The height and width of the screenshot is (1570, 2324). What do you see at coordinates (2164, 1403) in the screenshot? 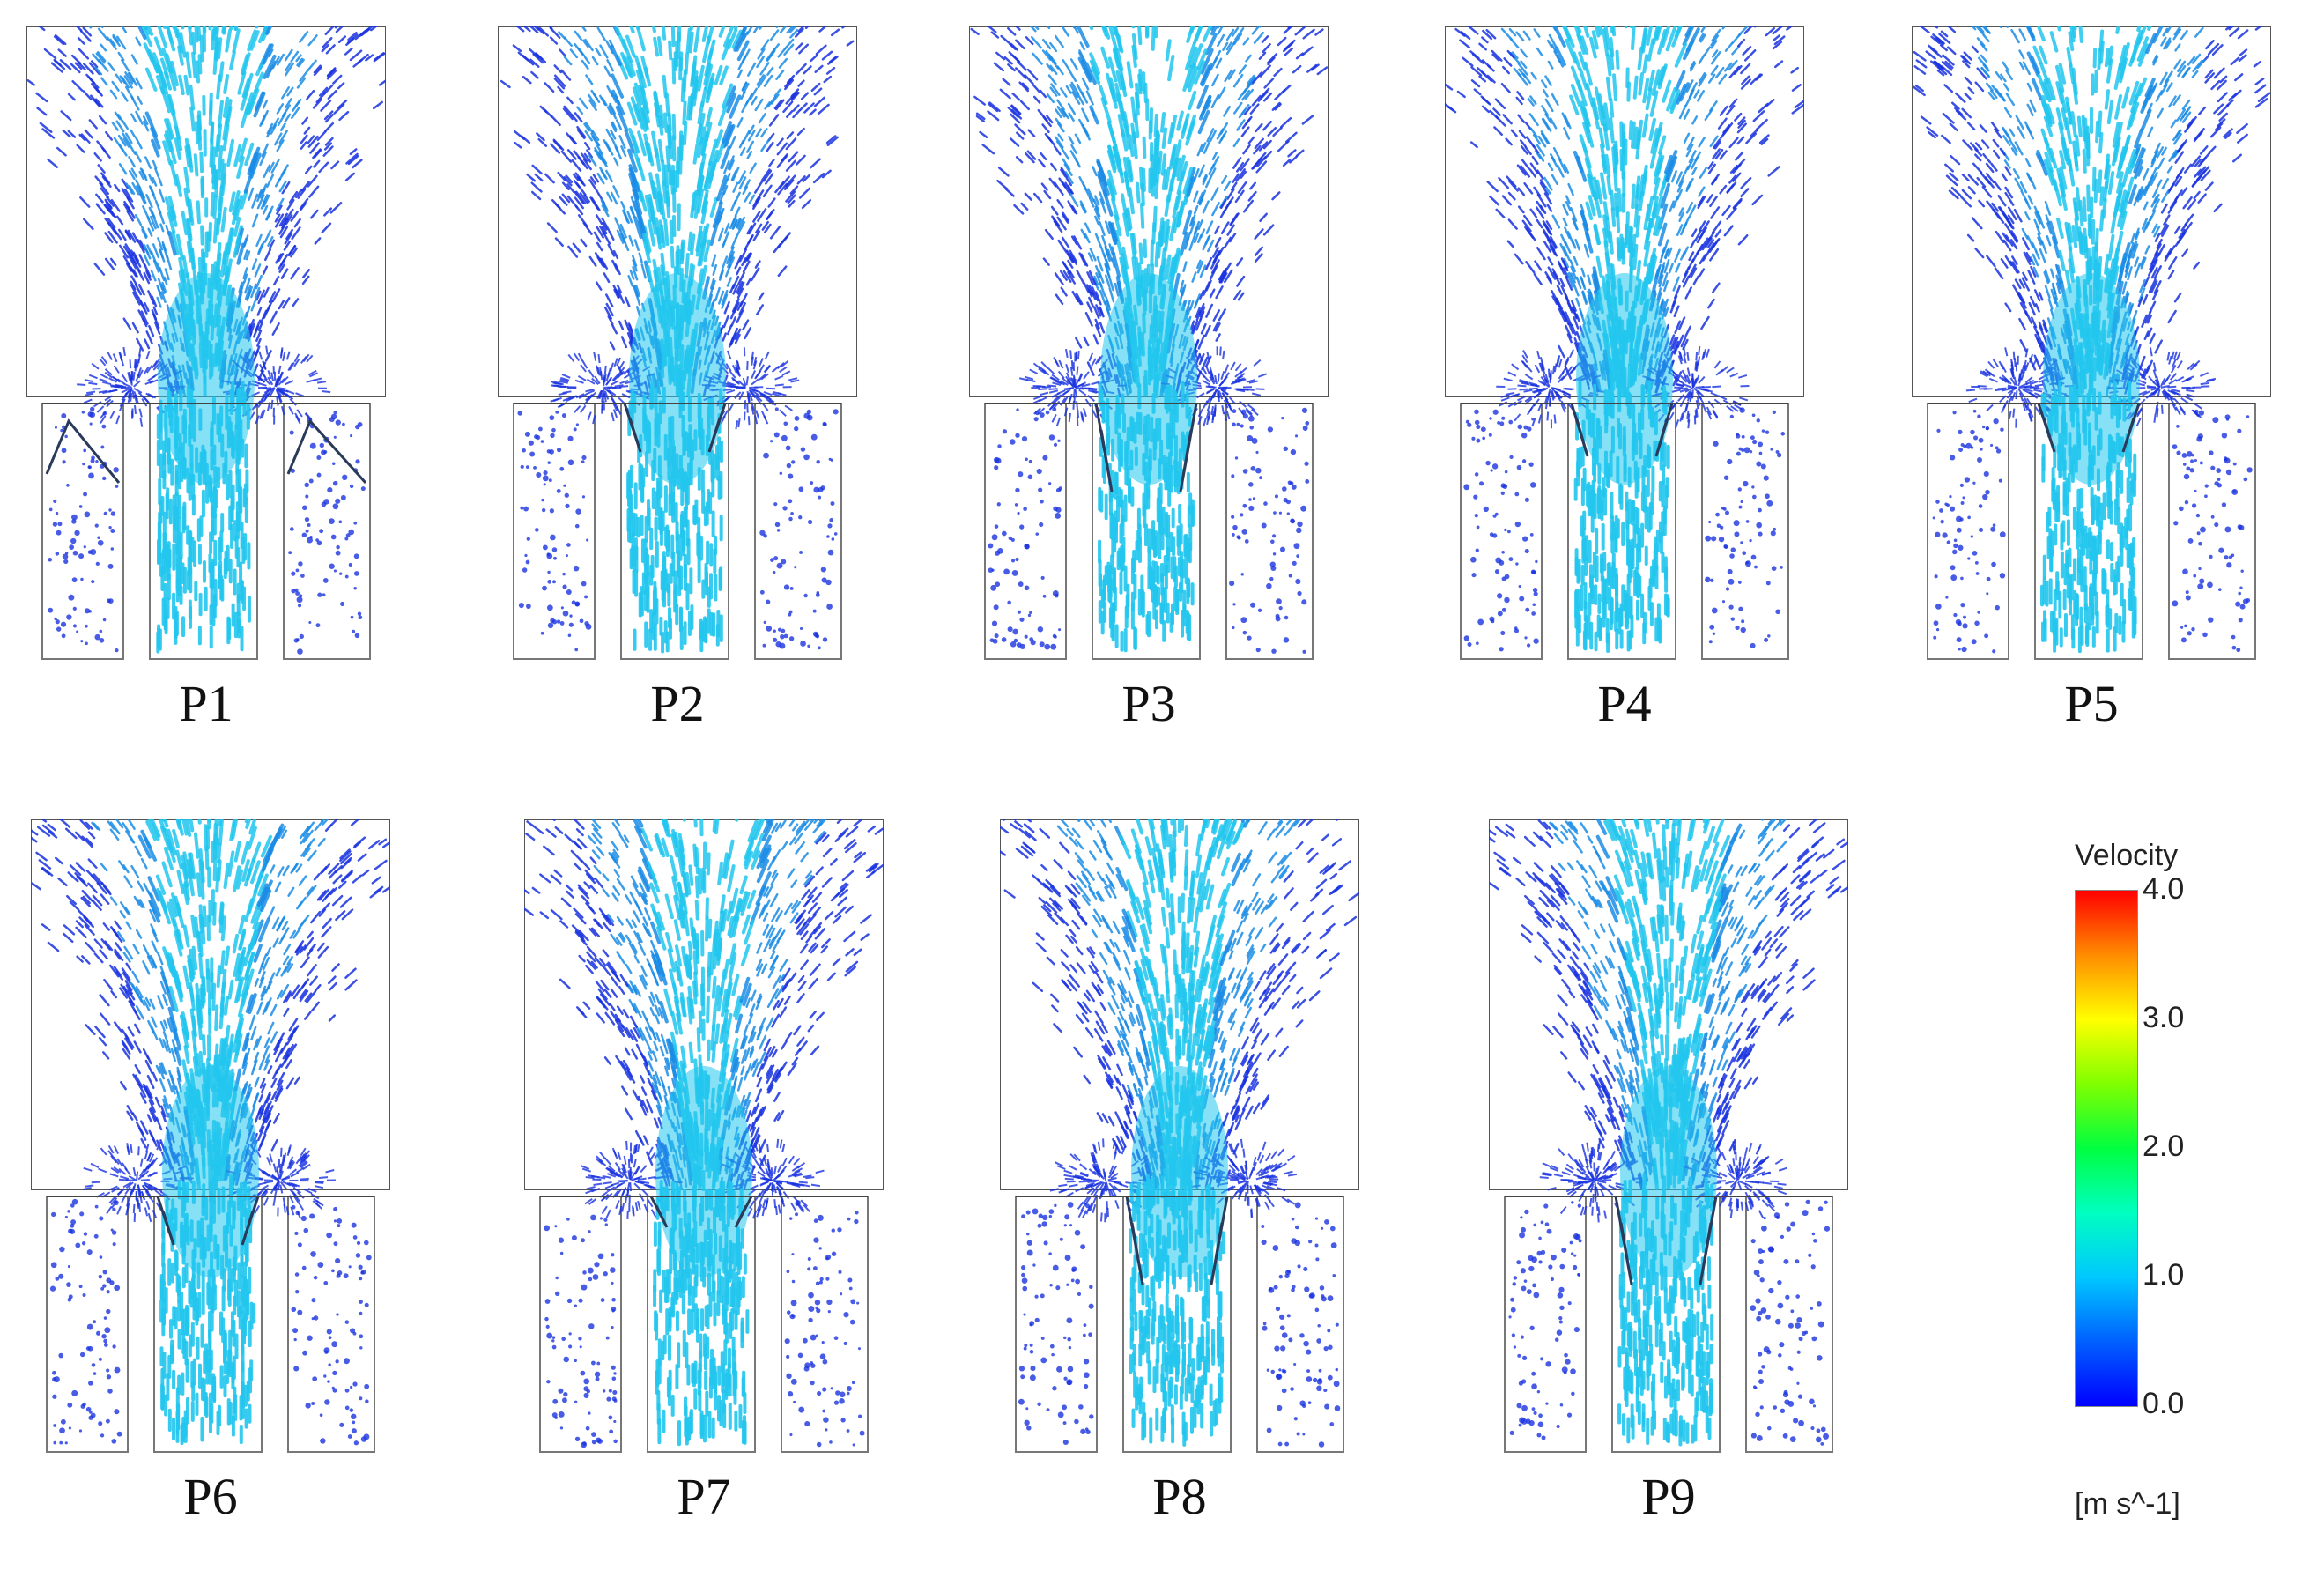
I see `legend-tick-0: 0.0` at bounding box center [2164, 1403].